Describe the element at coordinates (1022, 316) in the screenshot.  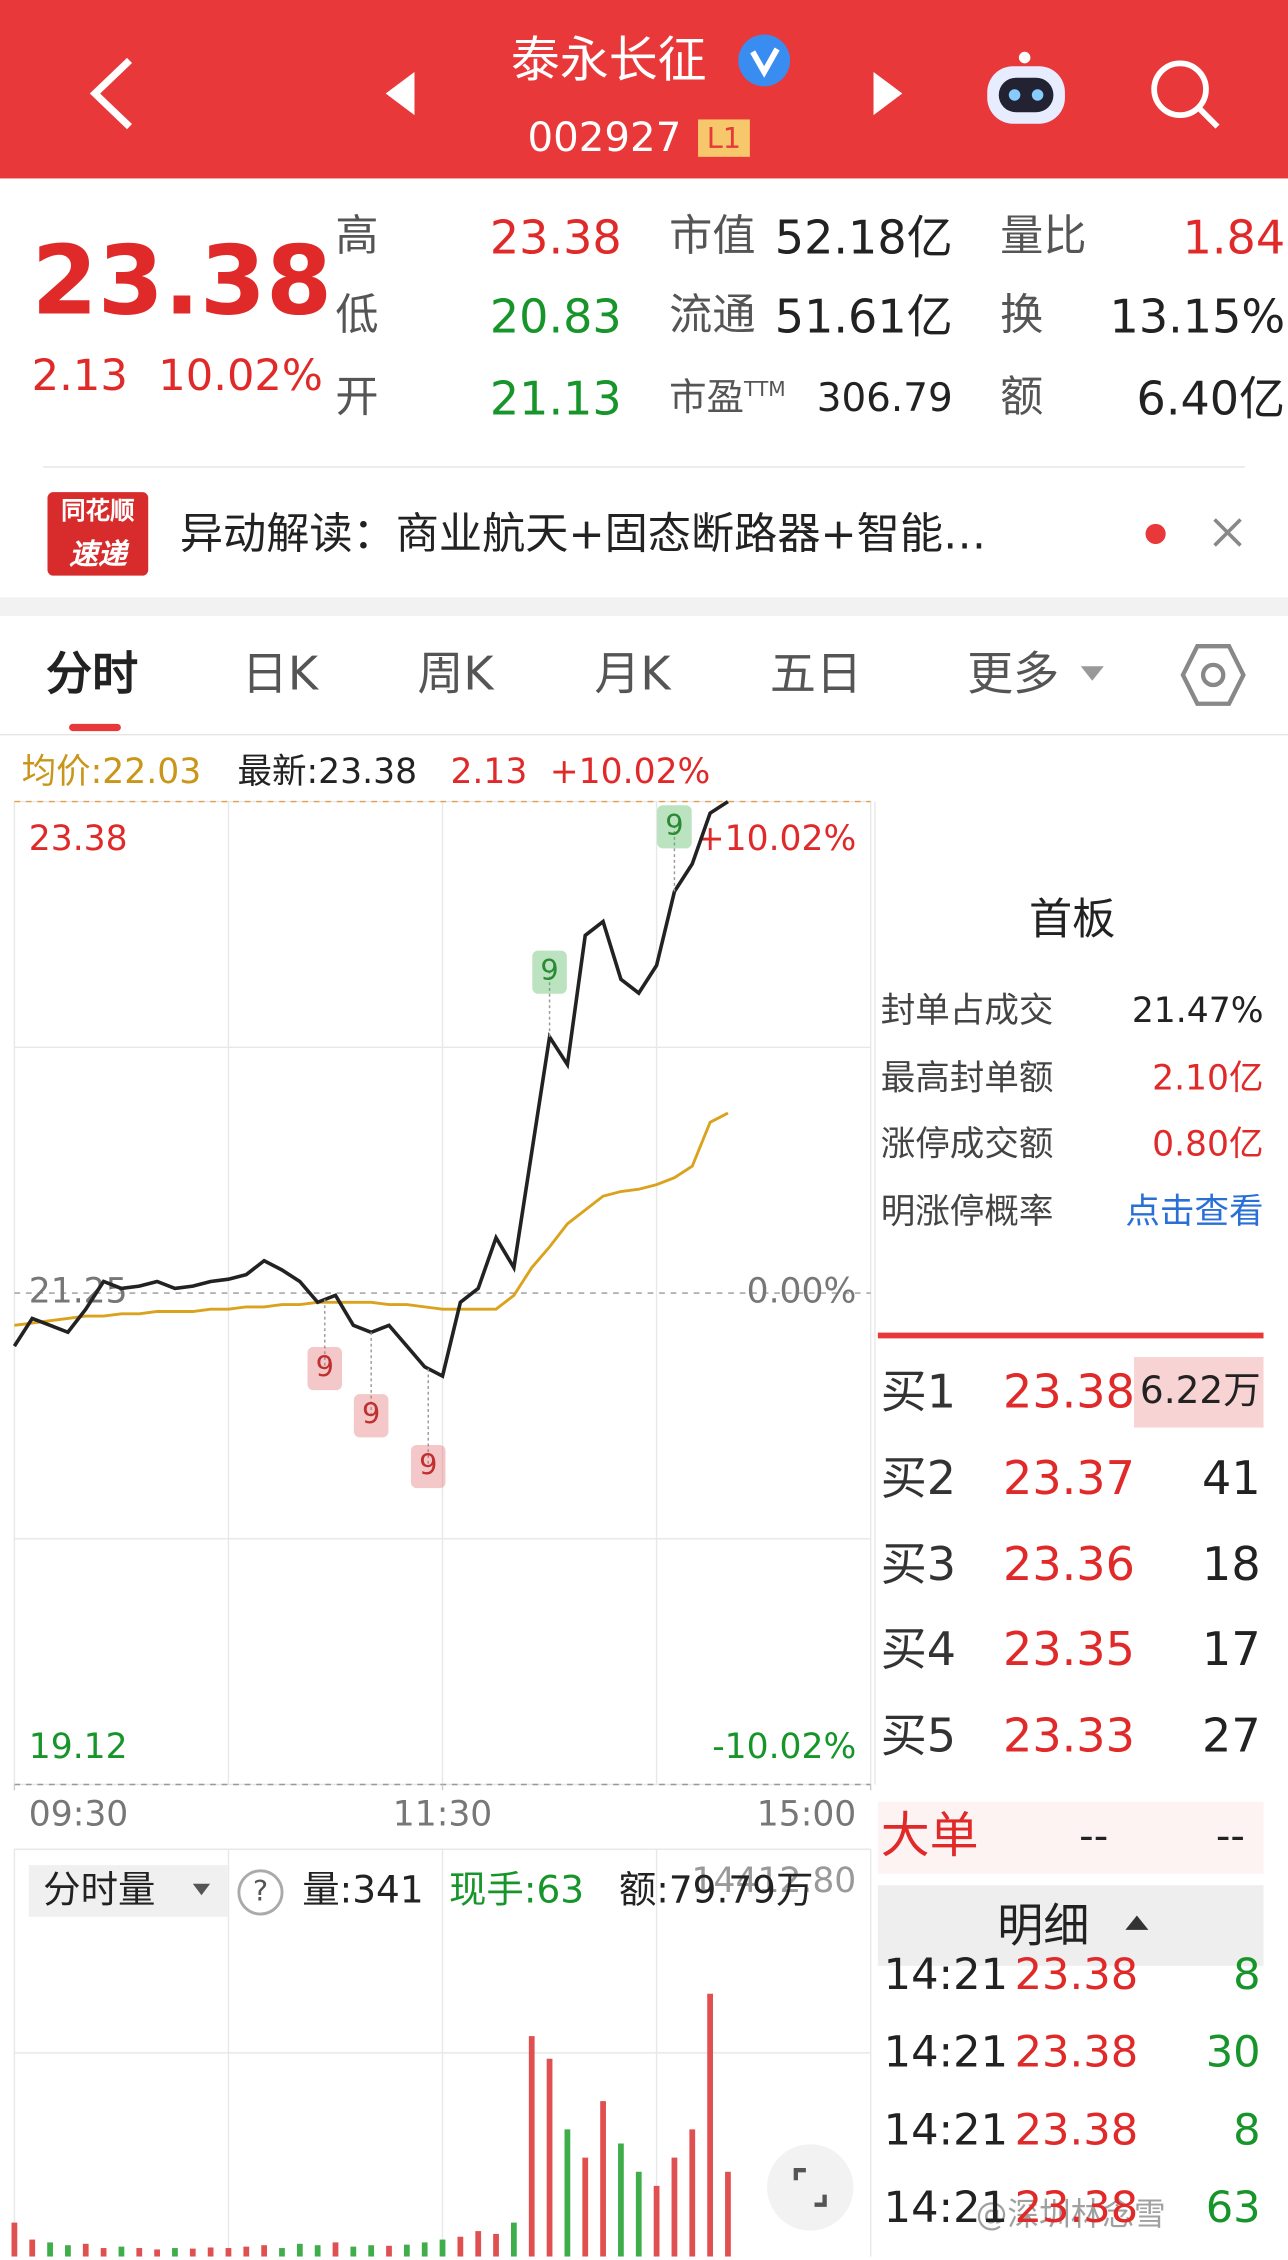
I see `stat-label: 换` at that location.